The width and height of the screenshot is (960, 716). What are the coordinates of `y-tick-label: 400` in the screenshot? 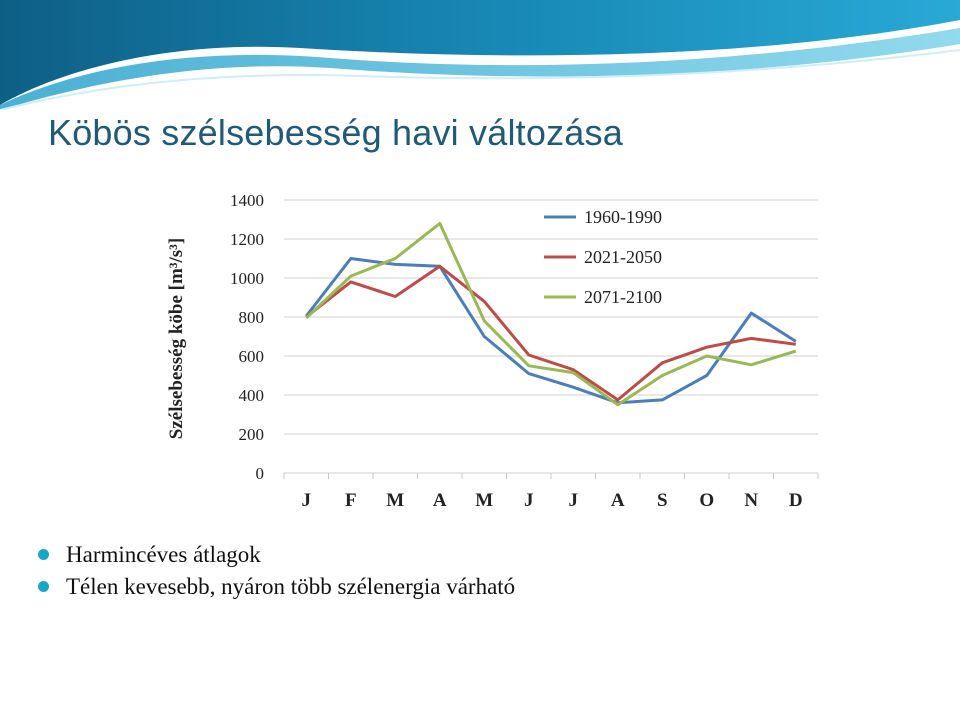 It's located at (252, 395).